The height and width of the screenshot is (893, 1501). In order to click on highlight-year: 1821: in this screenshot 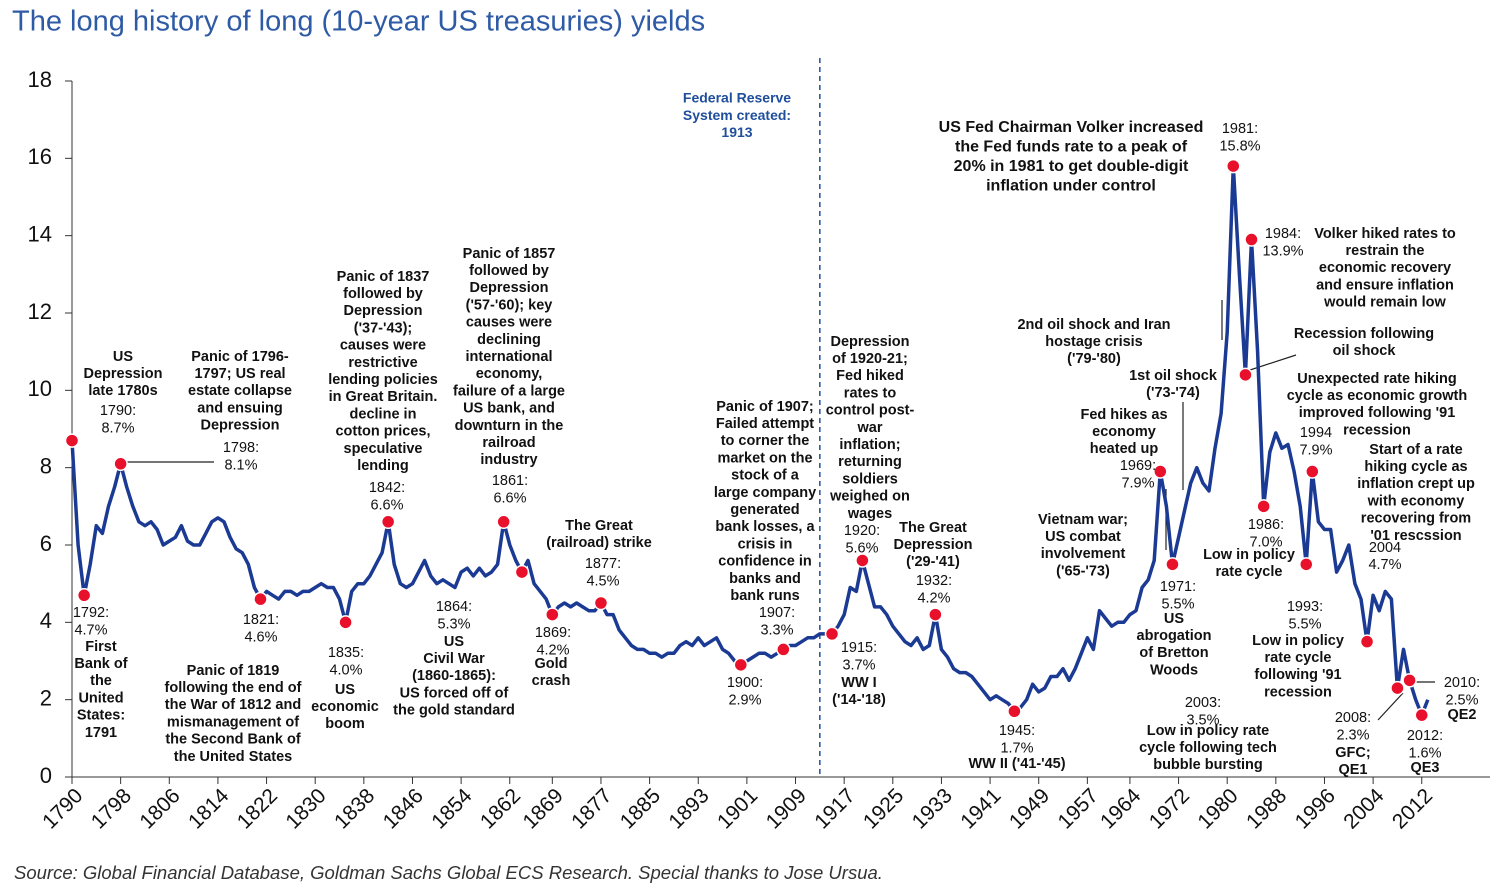, I will do `click(261, 620)`.